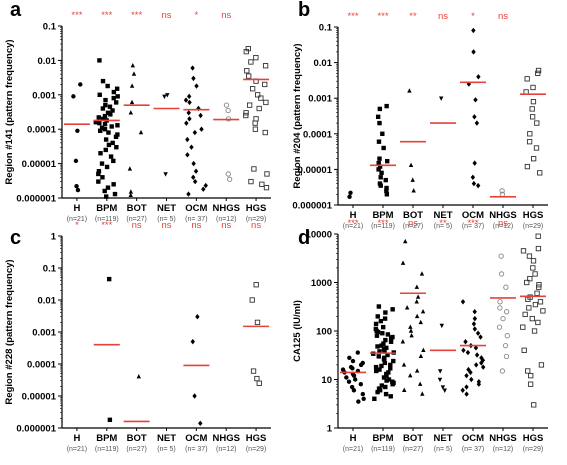 The image size is (567, 465). I want to click on panel-a-x-tick-label: BPM, so click(106, 208).